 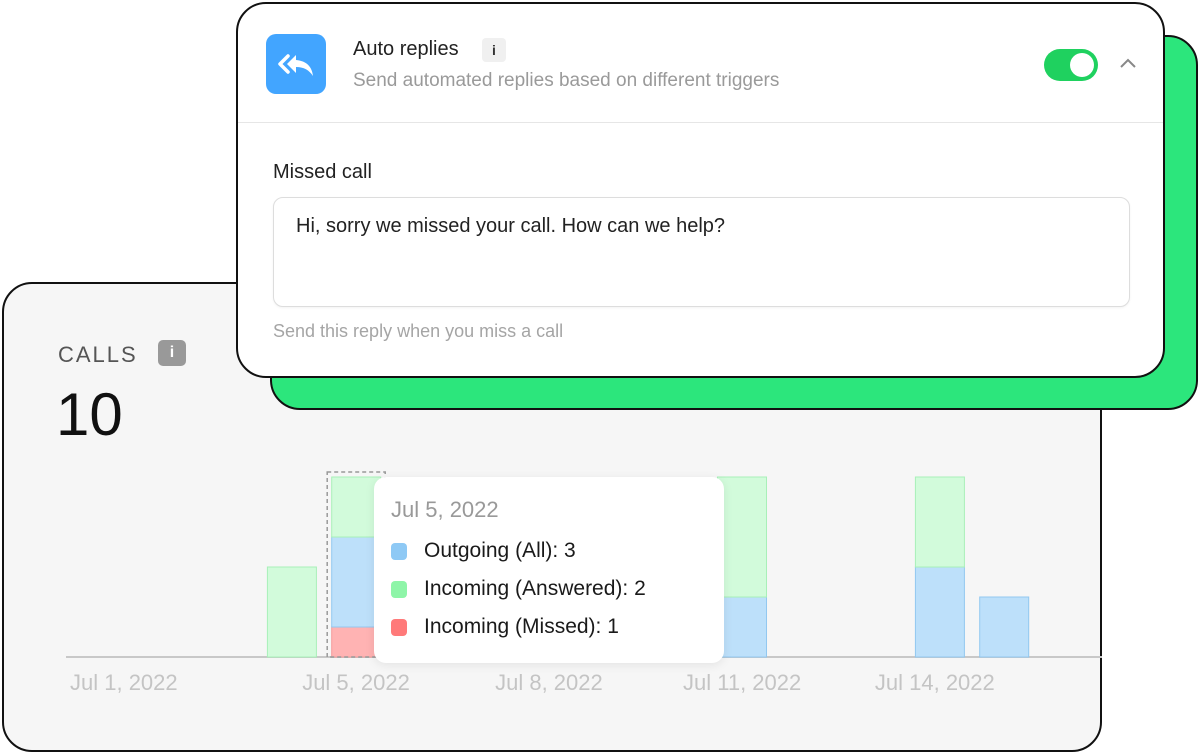 What do you see at coordinates (1128, 64) in the screenshot?
I see `chevron-up-icon` at bounding box center [1128, 64].